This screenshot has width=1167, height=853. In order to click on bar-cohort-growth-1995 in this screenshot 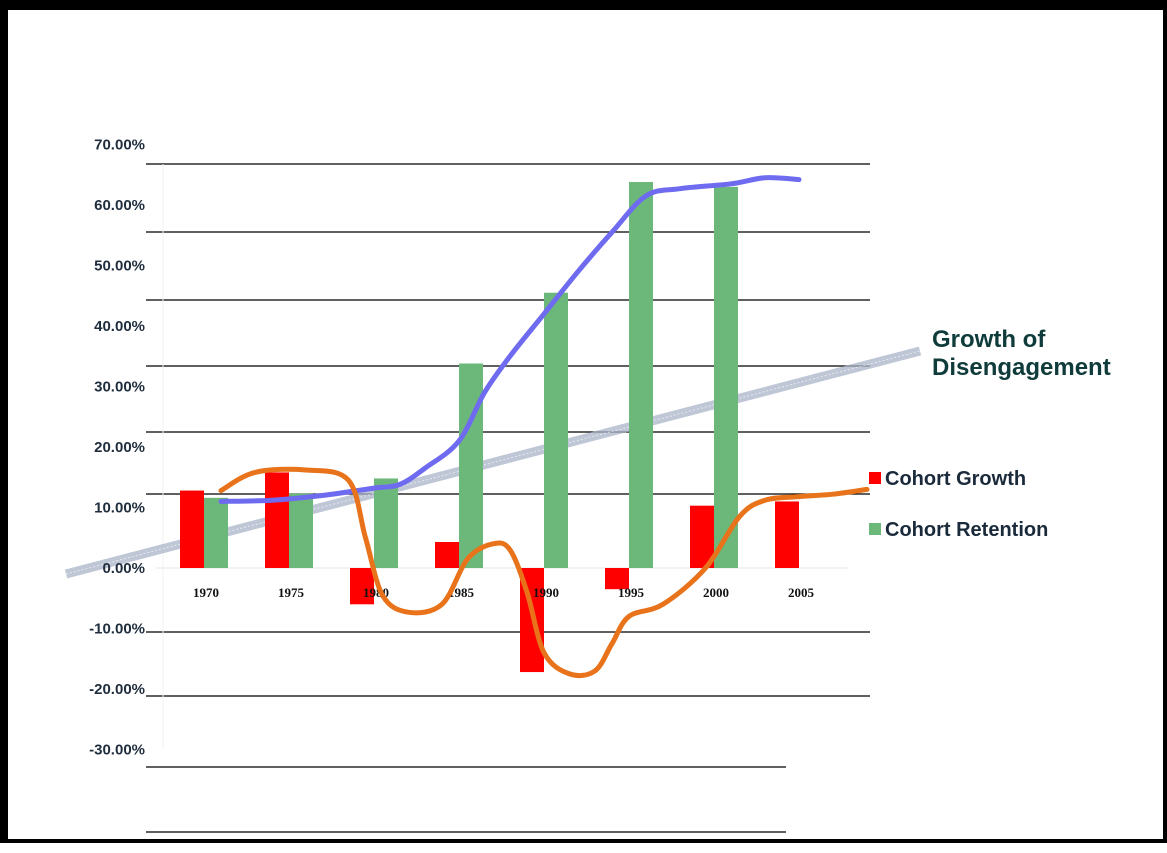, I will do `click(617, 579)`.